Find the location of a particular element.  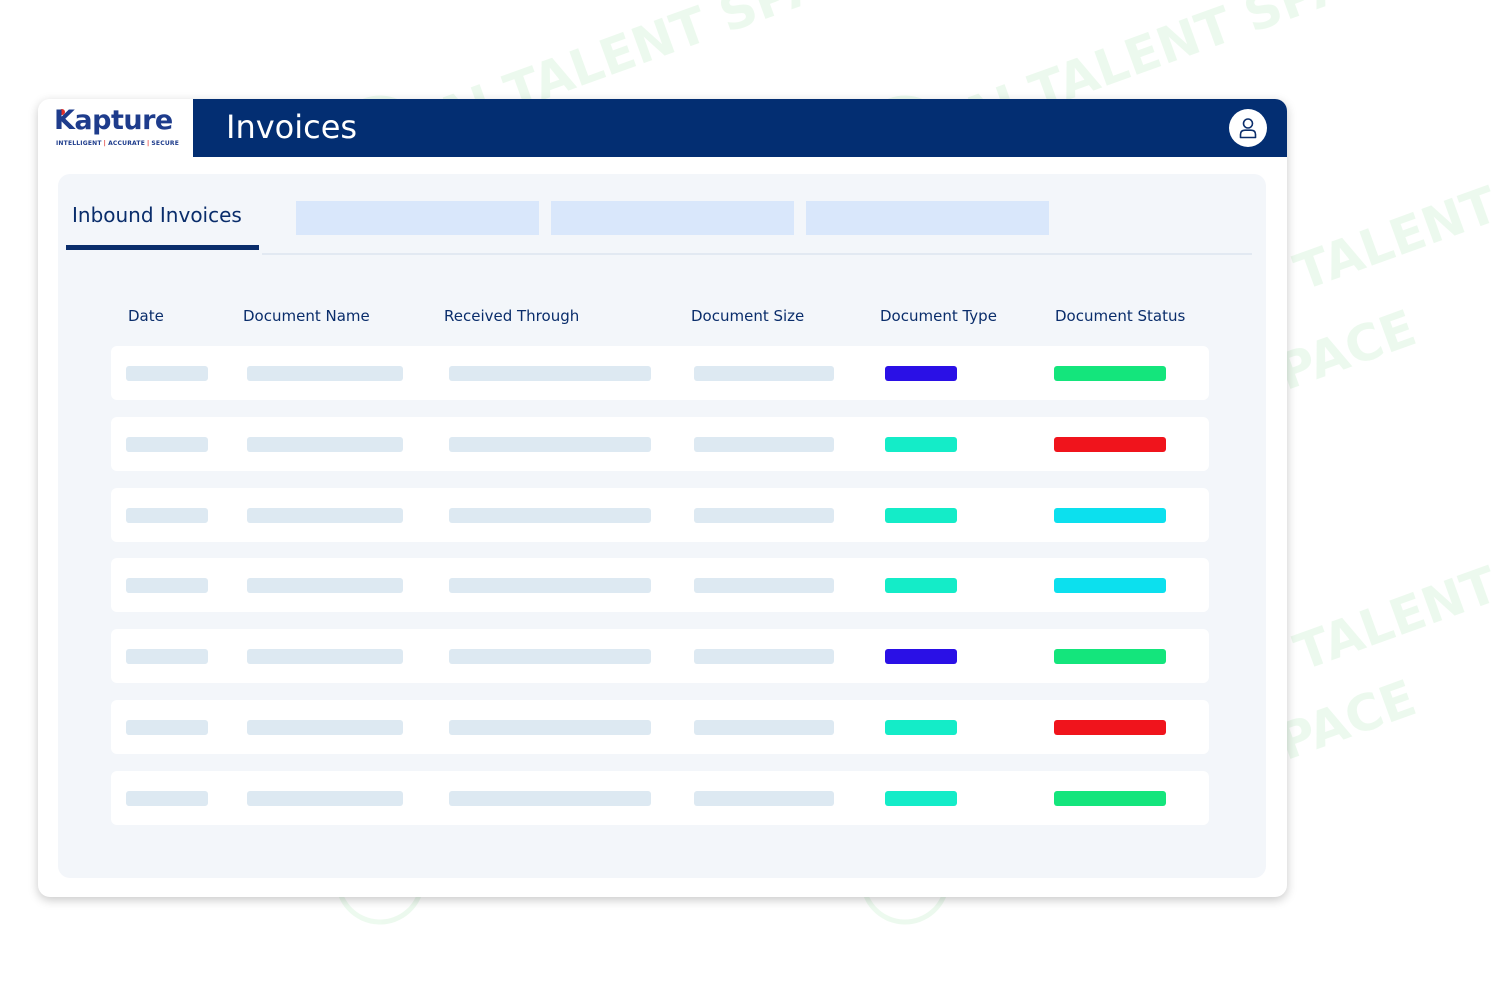

logo-dot-icon is located at coordinates (62, 112).